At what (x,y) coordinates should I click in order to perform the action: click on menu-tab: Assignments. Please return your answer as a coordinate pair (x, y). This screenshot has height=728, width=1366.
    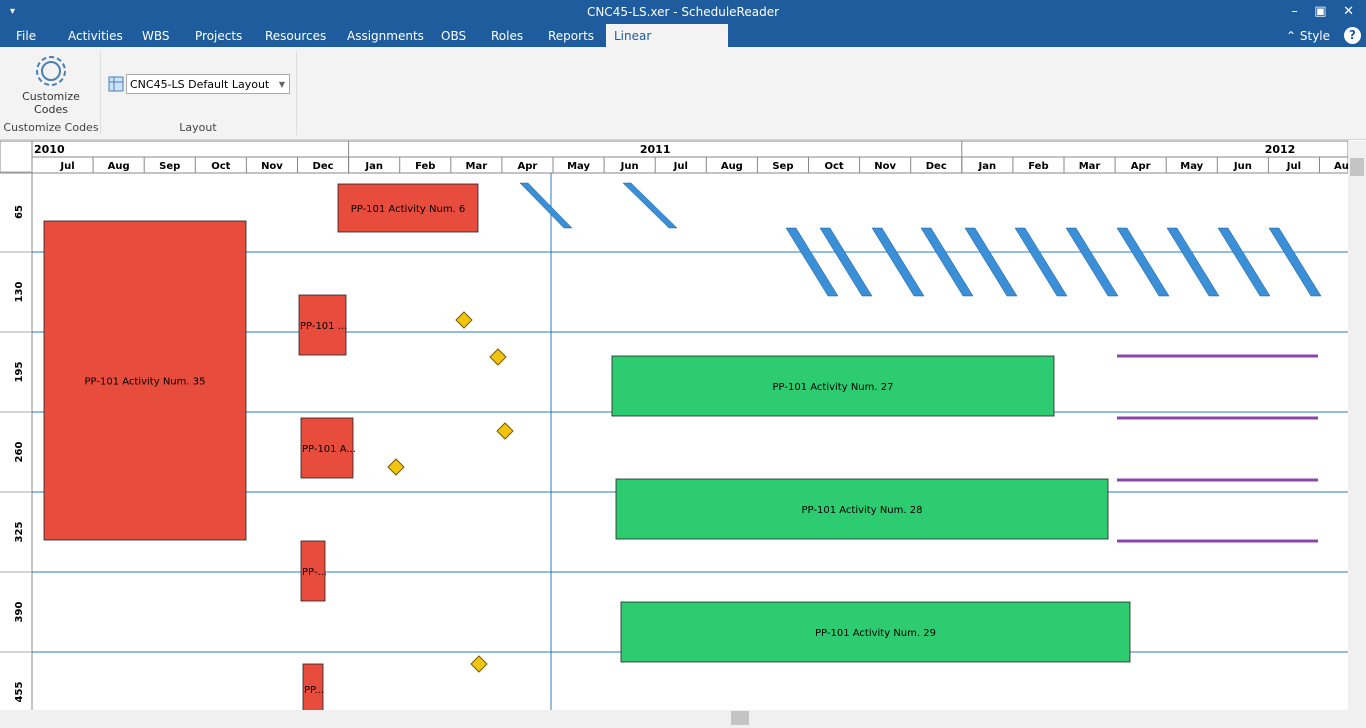
    Looking at the image, I should click on (385, 36).